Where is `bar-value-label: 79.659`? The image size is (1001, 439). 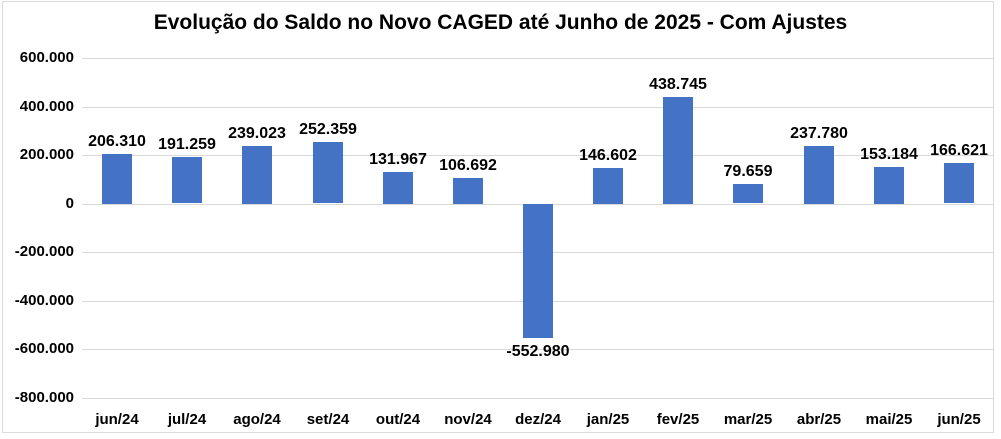 bar-value-label: 79.659 is located at coordinates (748, 171).